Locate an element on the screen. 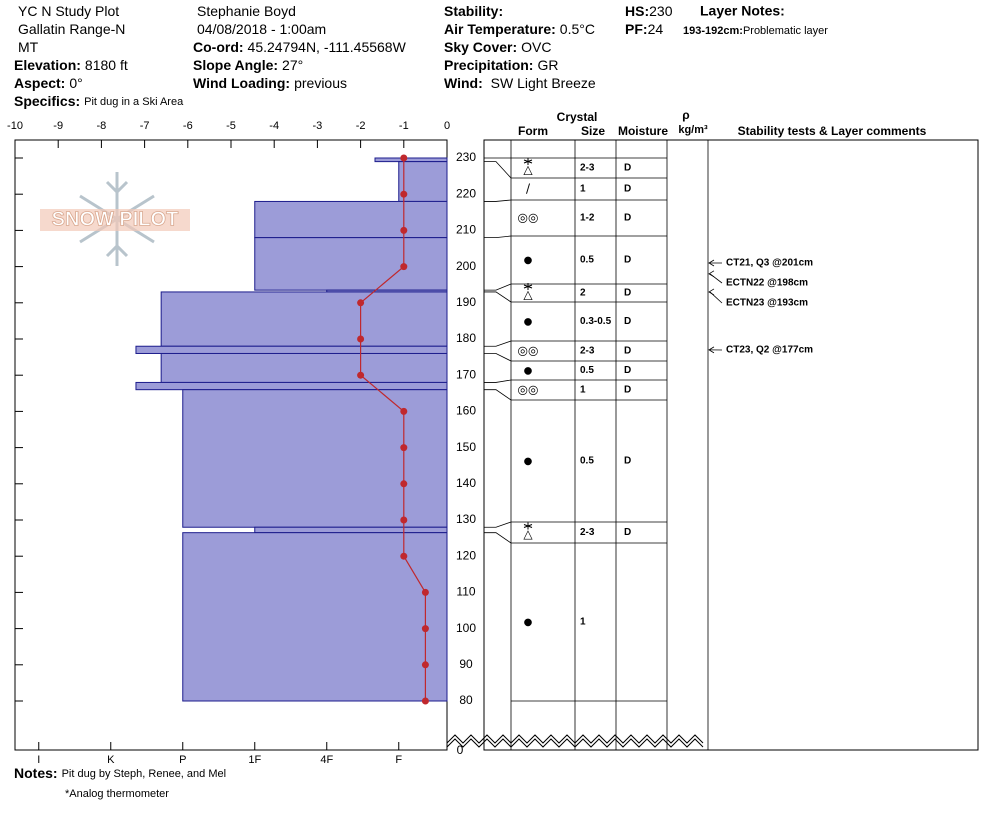 The image size is (994, 840). depth-tick-label: 180 is located at coordinates (466, 338).